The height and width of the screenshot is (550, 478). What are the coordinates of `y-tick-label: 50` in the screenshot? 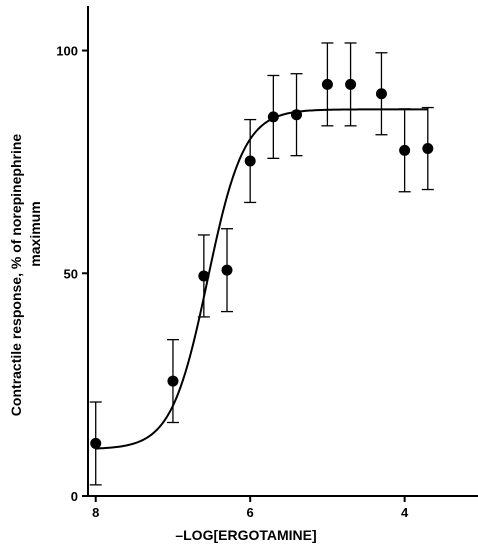 It's located at (71, 273).